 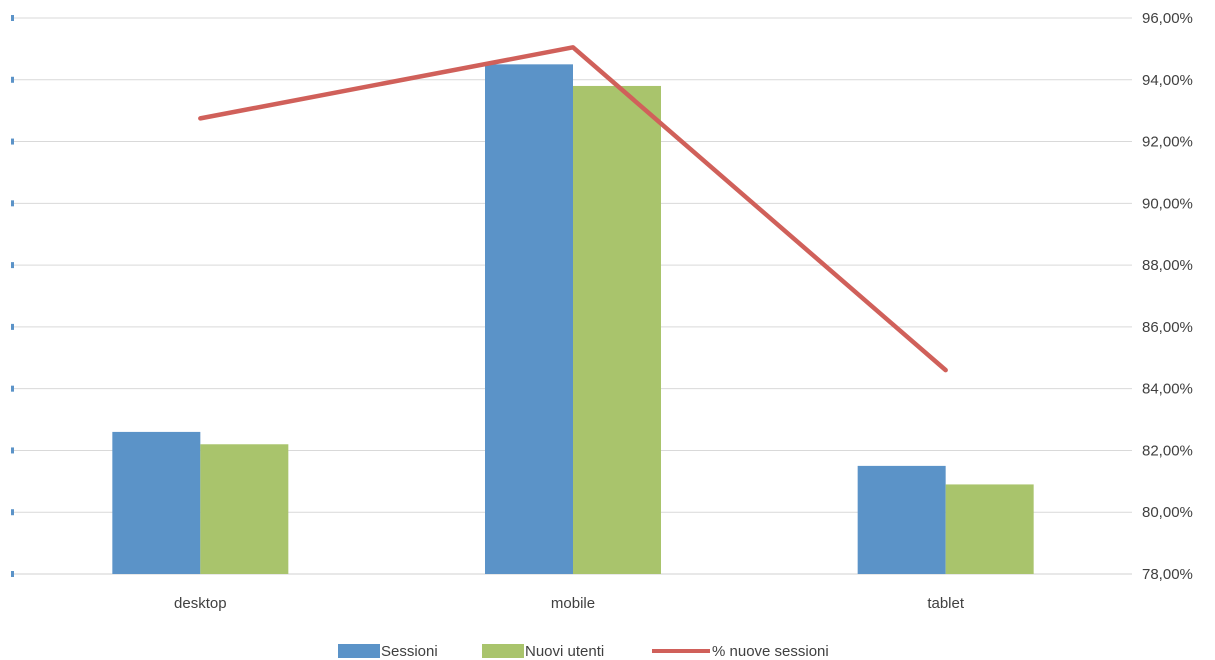 What do you see at coordinates (770, 651) in the screenshot?
I see `legend-label--nuove-sessioni: % nuove sessioni` at bounding box center [770, 651].